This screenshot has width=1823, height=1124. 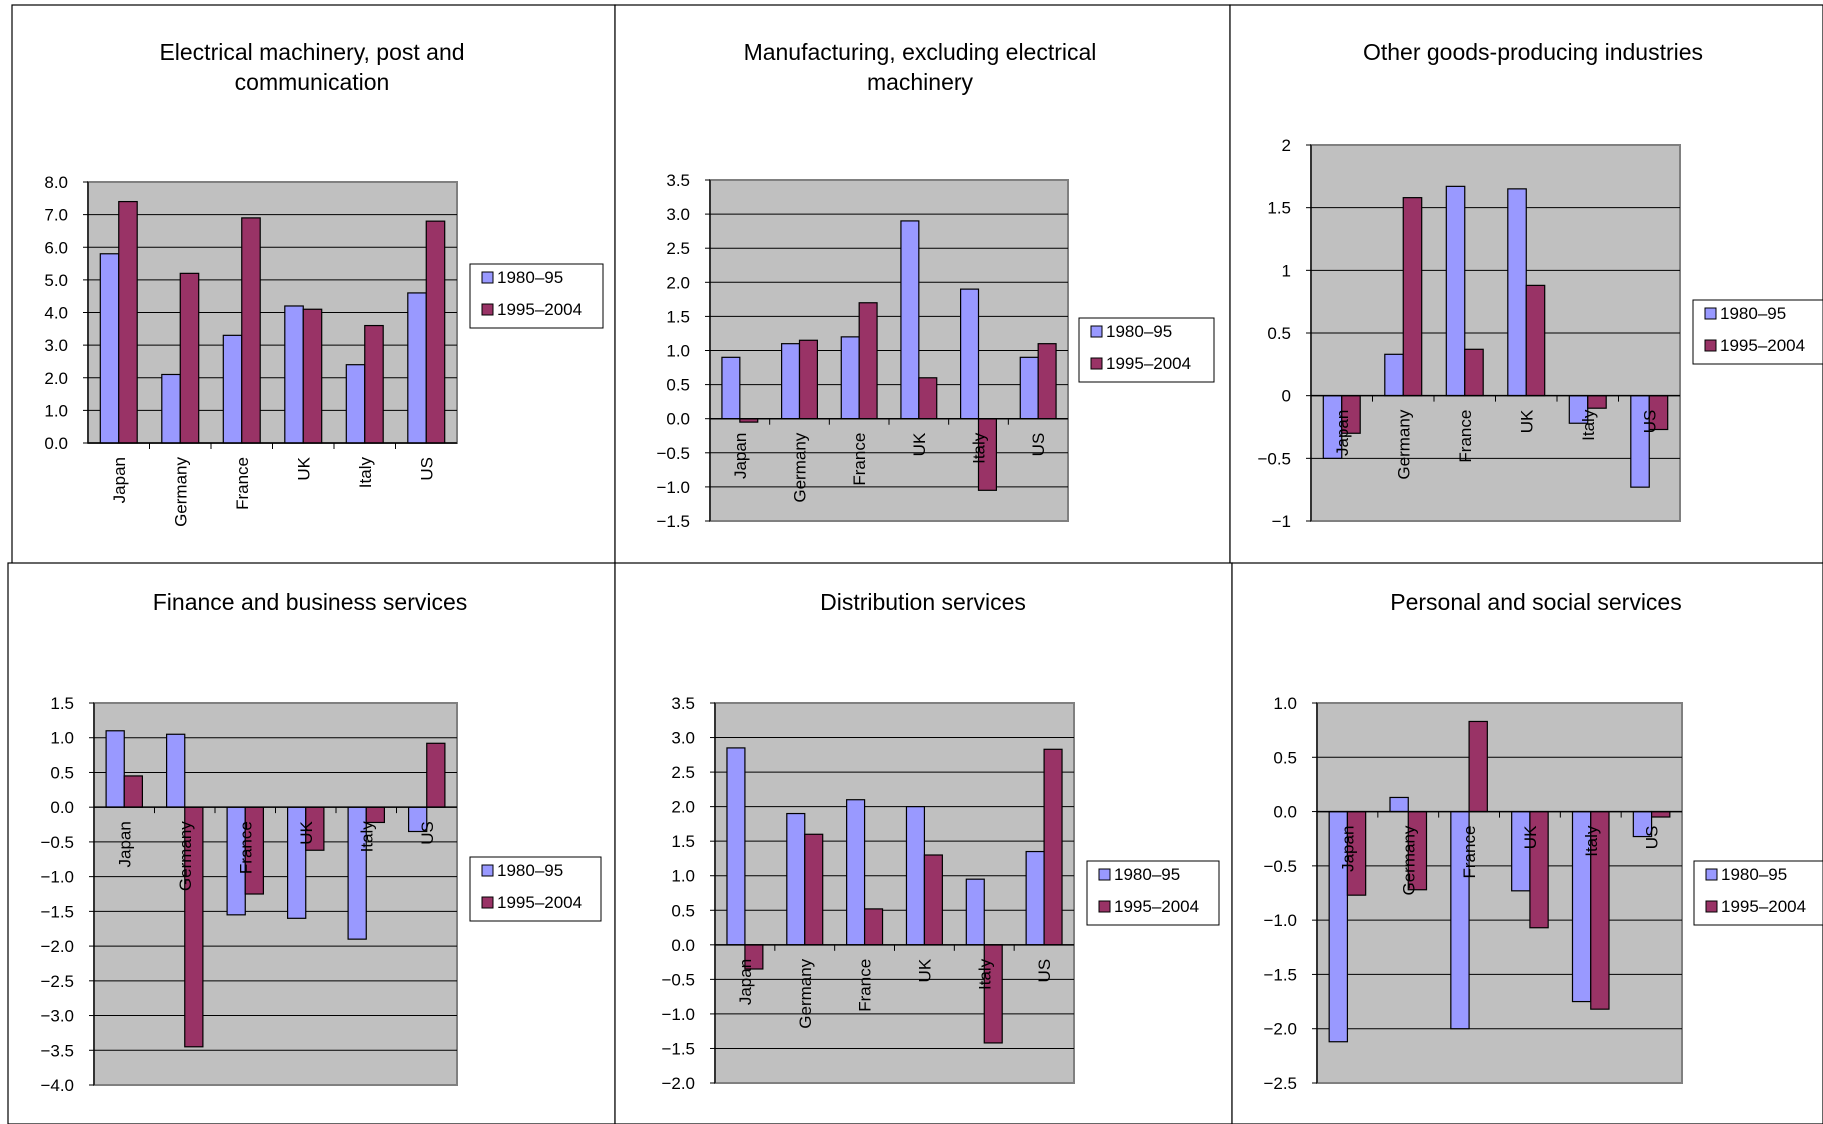 What do you see at coordinates (1286, 270) in the screenshot?
I see `y-tick-label: 1` at bounding box center [1286, 270].